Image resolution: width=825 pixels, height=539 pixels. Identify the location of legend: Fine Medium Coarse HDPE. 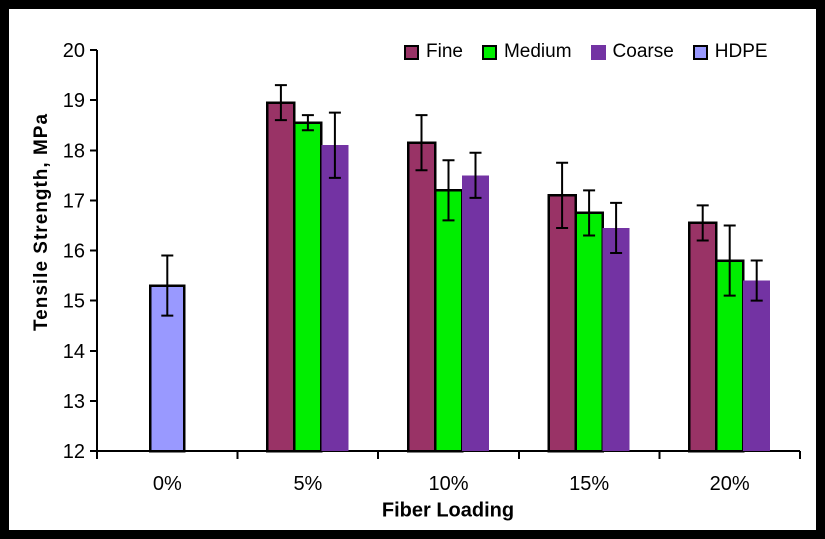
(586, 52).